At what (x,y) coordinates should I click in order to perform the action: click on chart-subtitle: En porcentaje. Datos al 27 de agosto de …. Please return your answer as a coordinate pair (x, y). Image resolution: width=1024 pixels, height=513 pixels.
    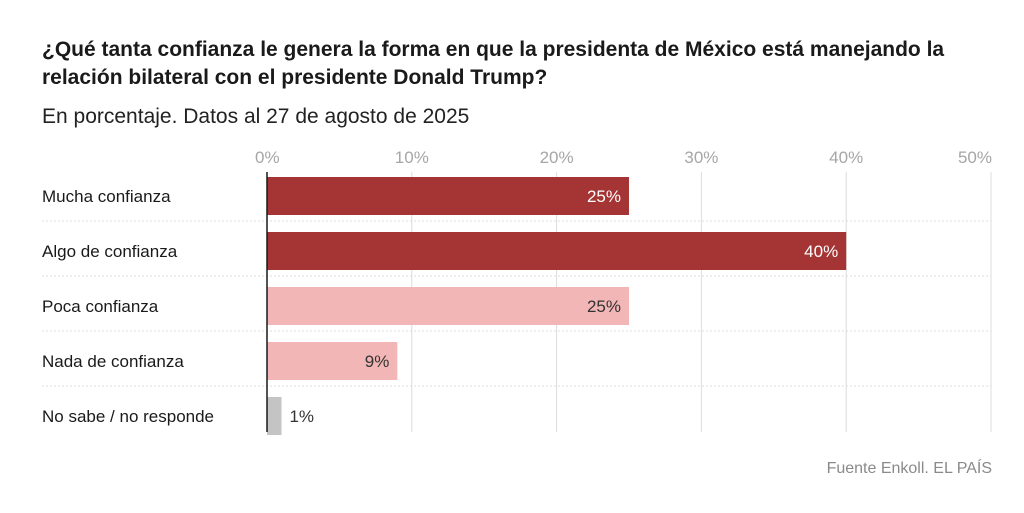
    Looking at the image, I should click on (256, 116).